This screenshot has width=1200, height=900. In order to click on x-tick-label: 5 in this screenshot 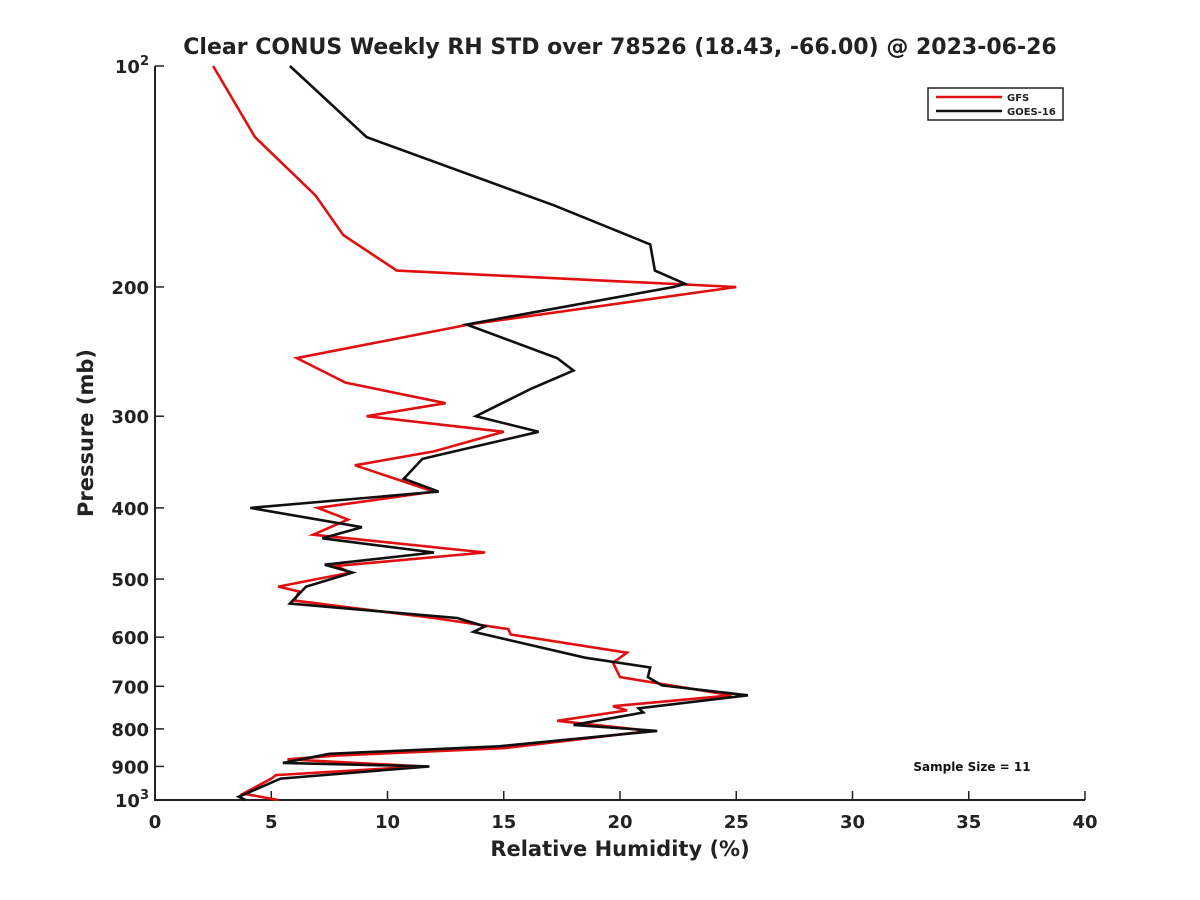, I will do `click(271, 822)`.